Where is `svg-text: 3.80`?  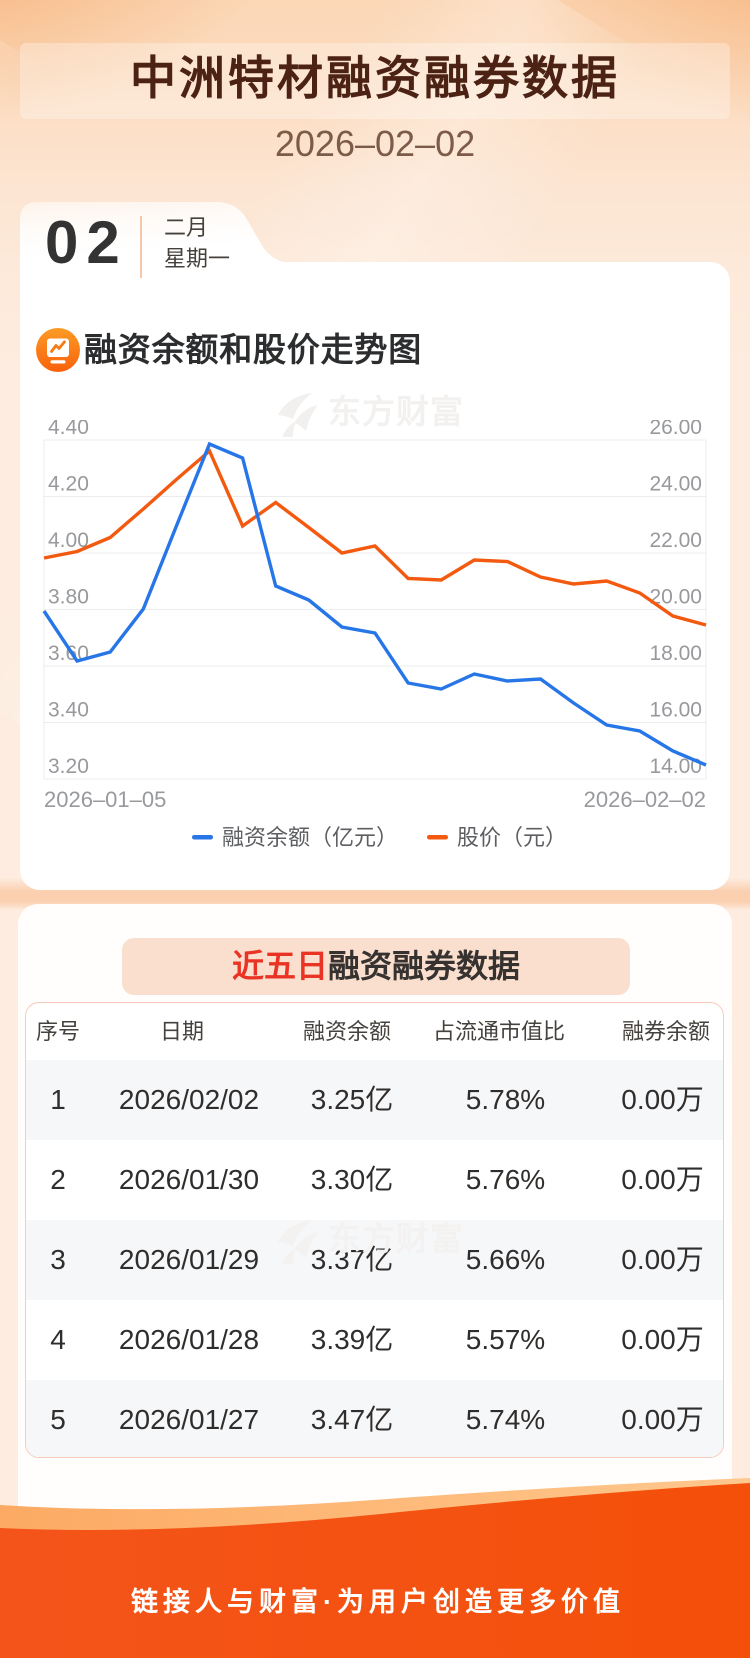 svg-text: 3.80 is located at coordinates (68, 597).